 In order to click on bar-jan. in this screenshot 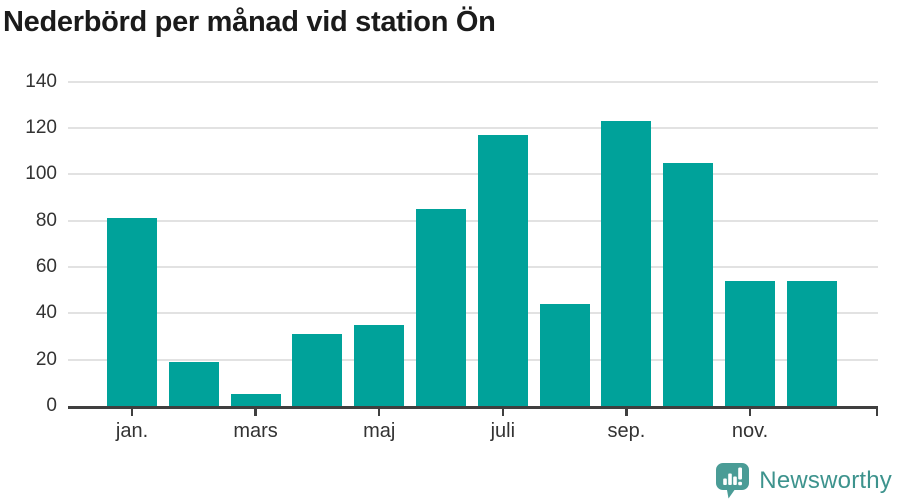, I will do `click(132, 312)`.